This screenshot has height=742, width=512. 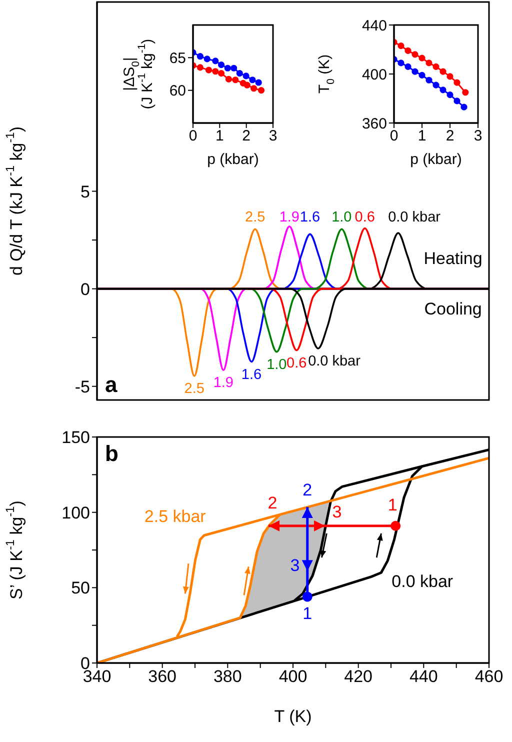 What do you see at coordinates (76, 512) in the screenshot?
I see `y-tick-label: 100` at bounding box center [76, 512].